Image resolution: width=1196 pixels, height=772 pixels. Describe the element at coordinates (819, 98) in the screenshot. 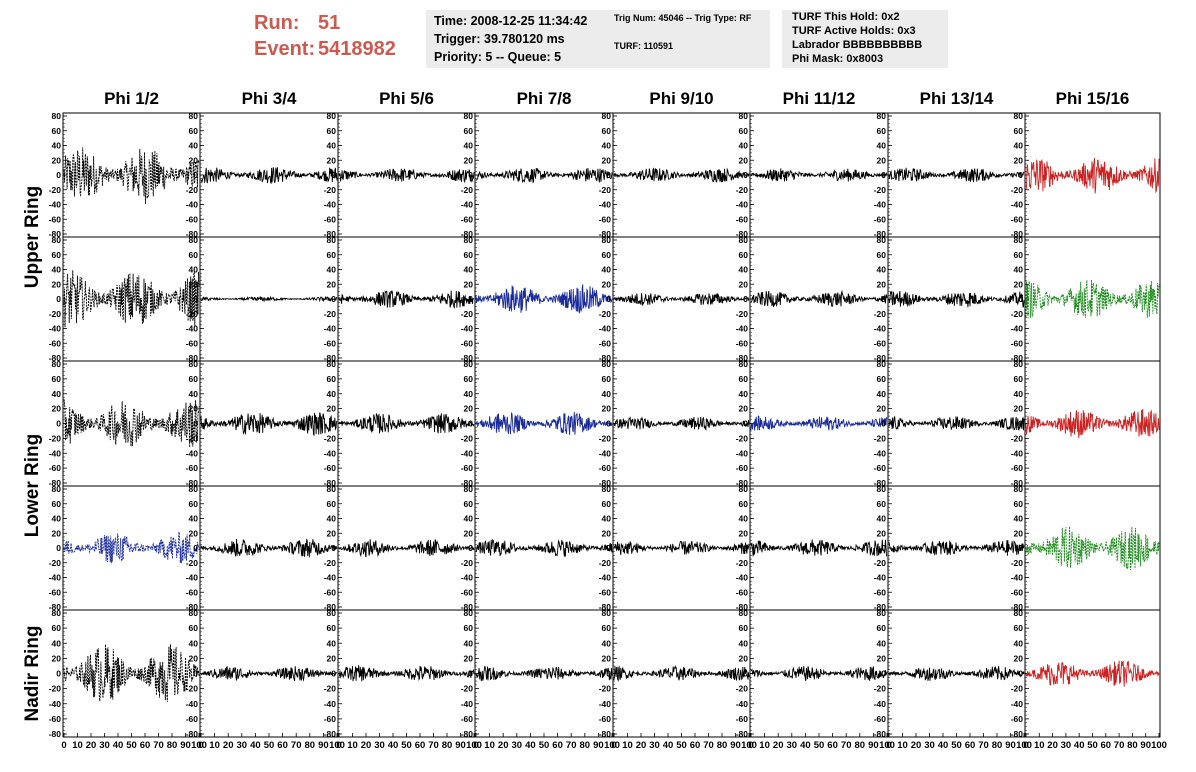

I see `column-title: Phi 11/12` at that location.